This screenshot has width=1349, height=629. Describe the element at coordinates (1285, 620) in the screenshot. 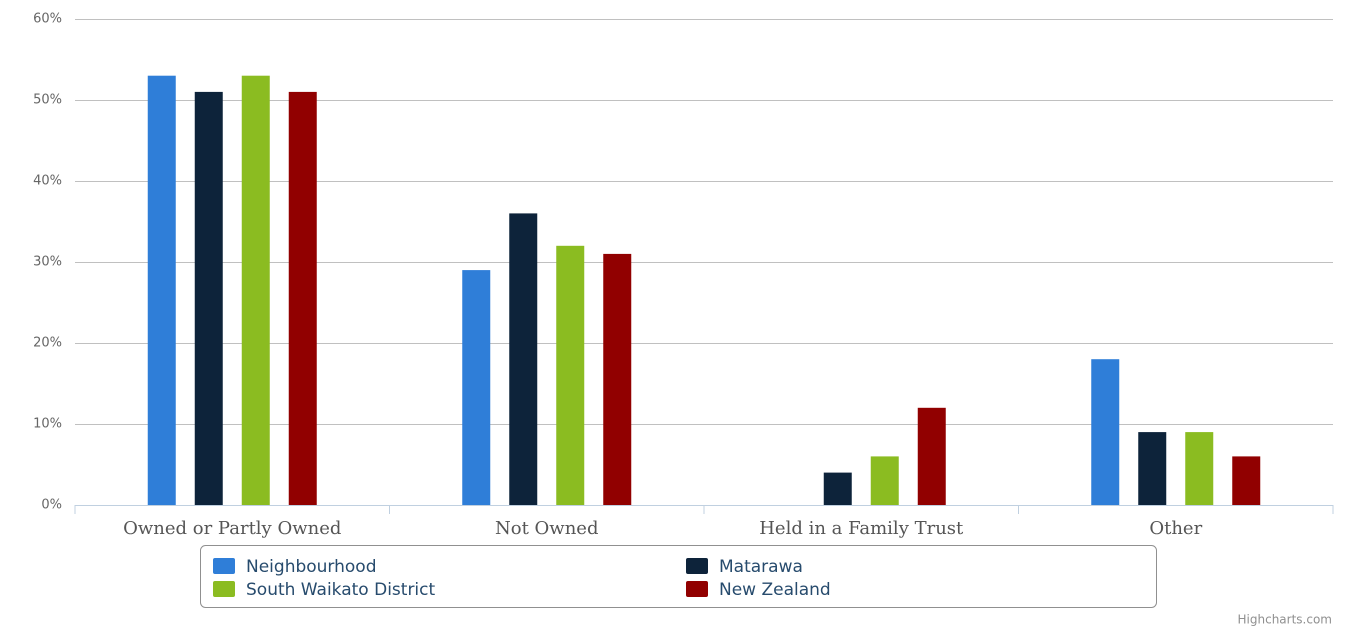

I see `credits: Highcharts.com` at that location.